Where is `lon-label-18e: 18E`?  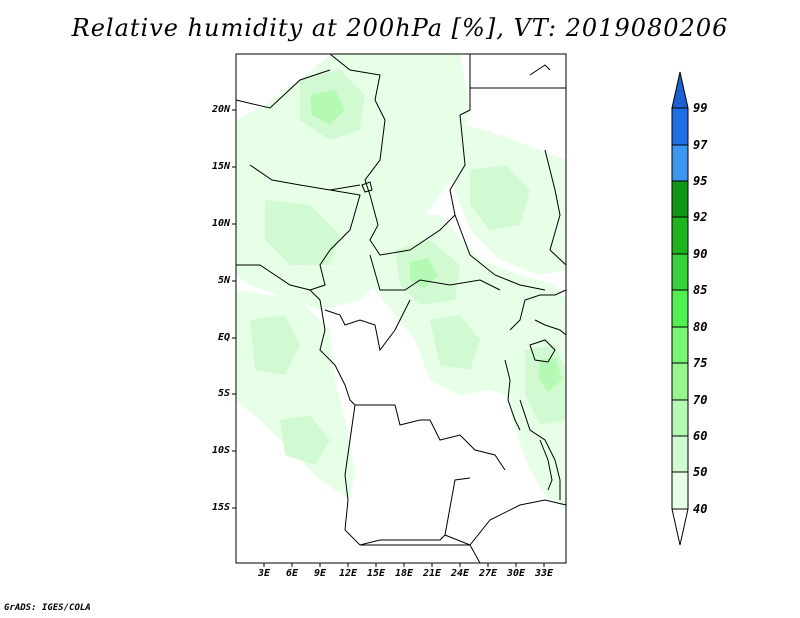 lon-label-18e: 18E is located at coordinates (404, 573).